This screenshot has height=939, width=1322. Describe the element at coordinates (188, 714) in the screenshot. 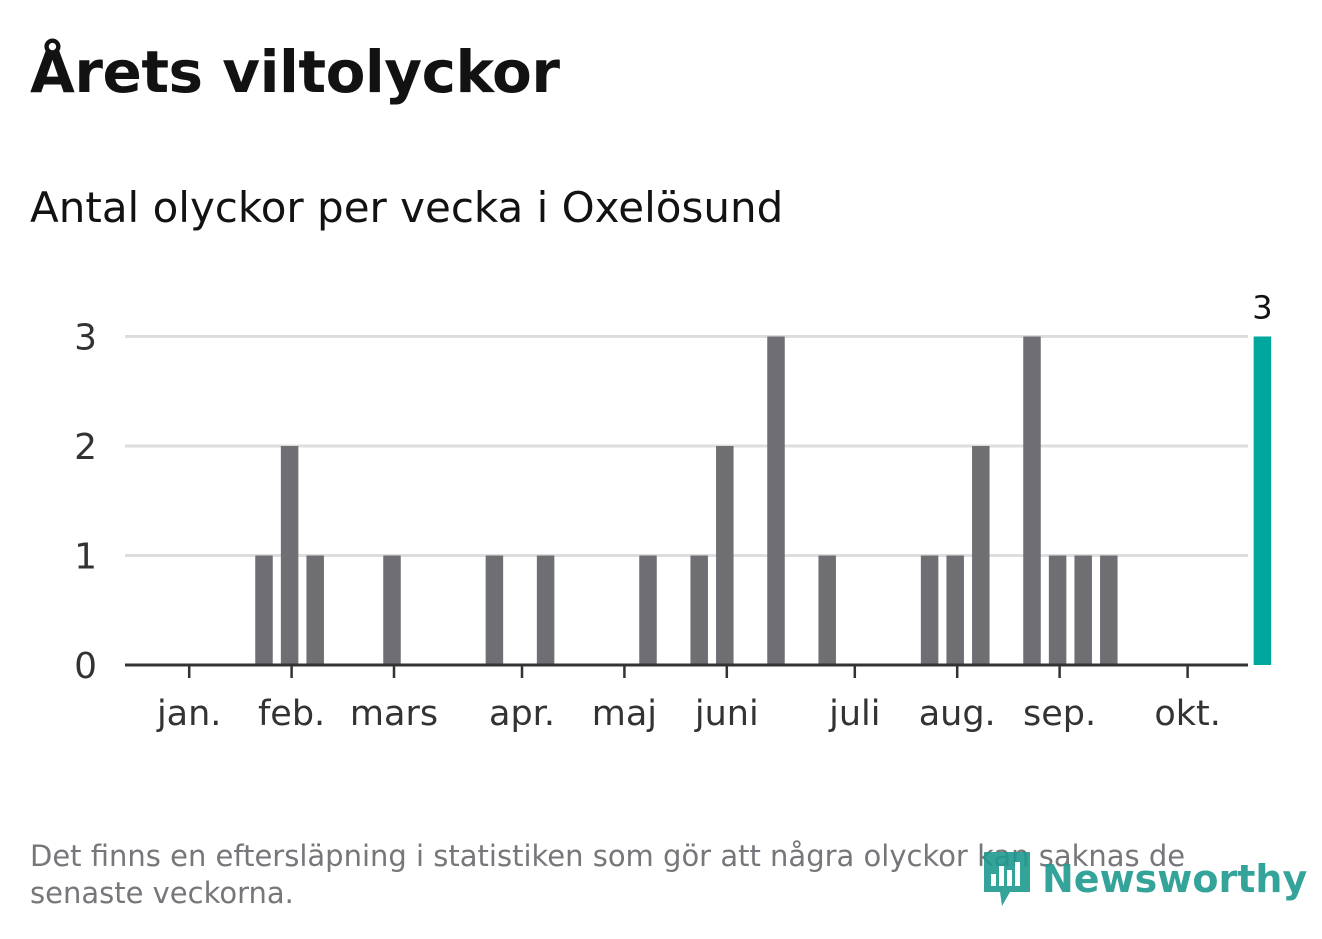

I see `x-tick-label: jan.` at that location.